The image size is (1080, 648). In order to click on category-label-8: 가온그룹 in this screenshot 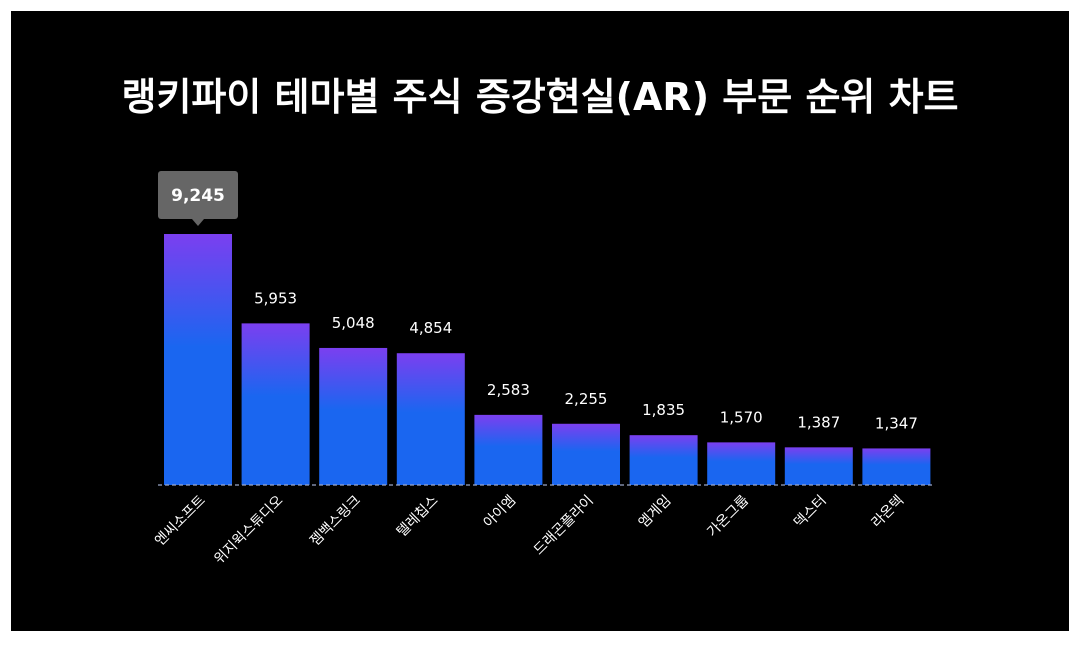, I will do `click(728, 516)`.